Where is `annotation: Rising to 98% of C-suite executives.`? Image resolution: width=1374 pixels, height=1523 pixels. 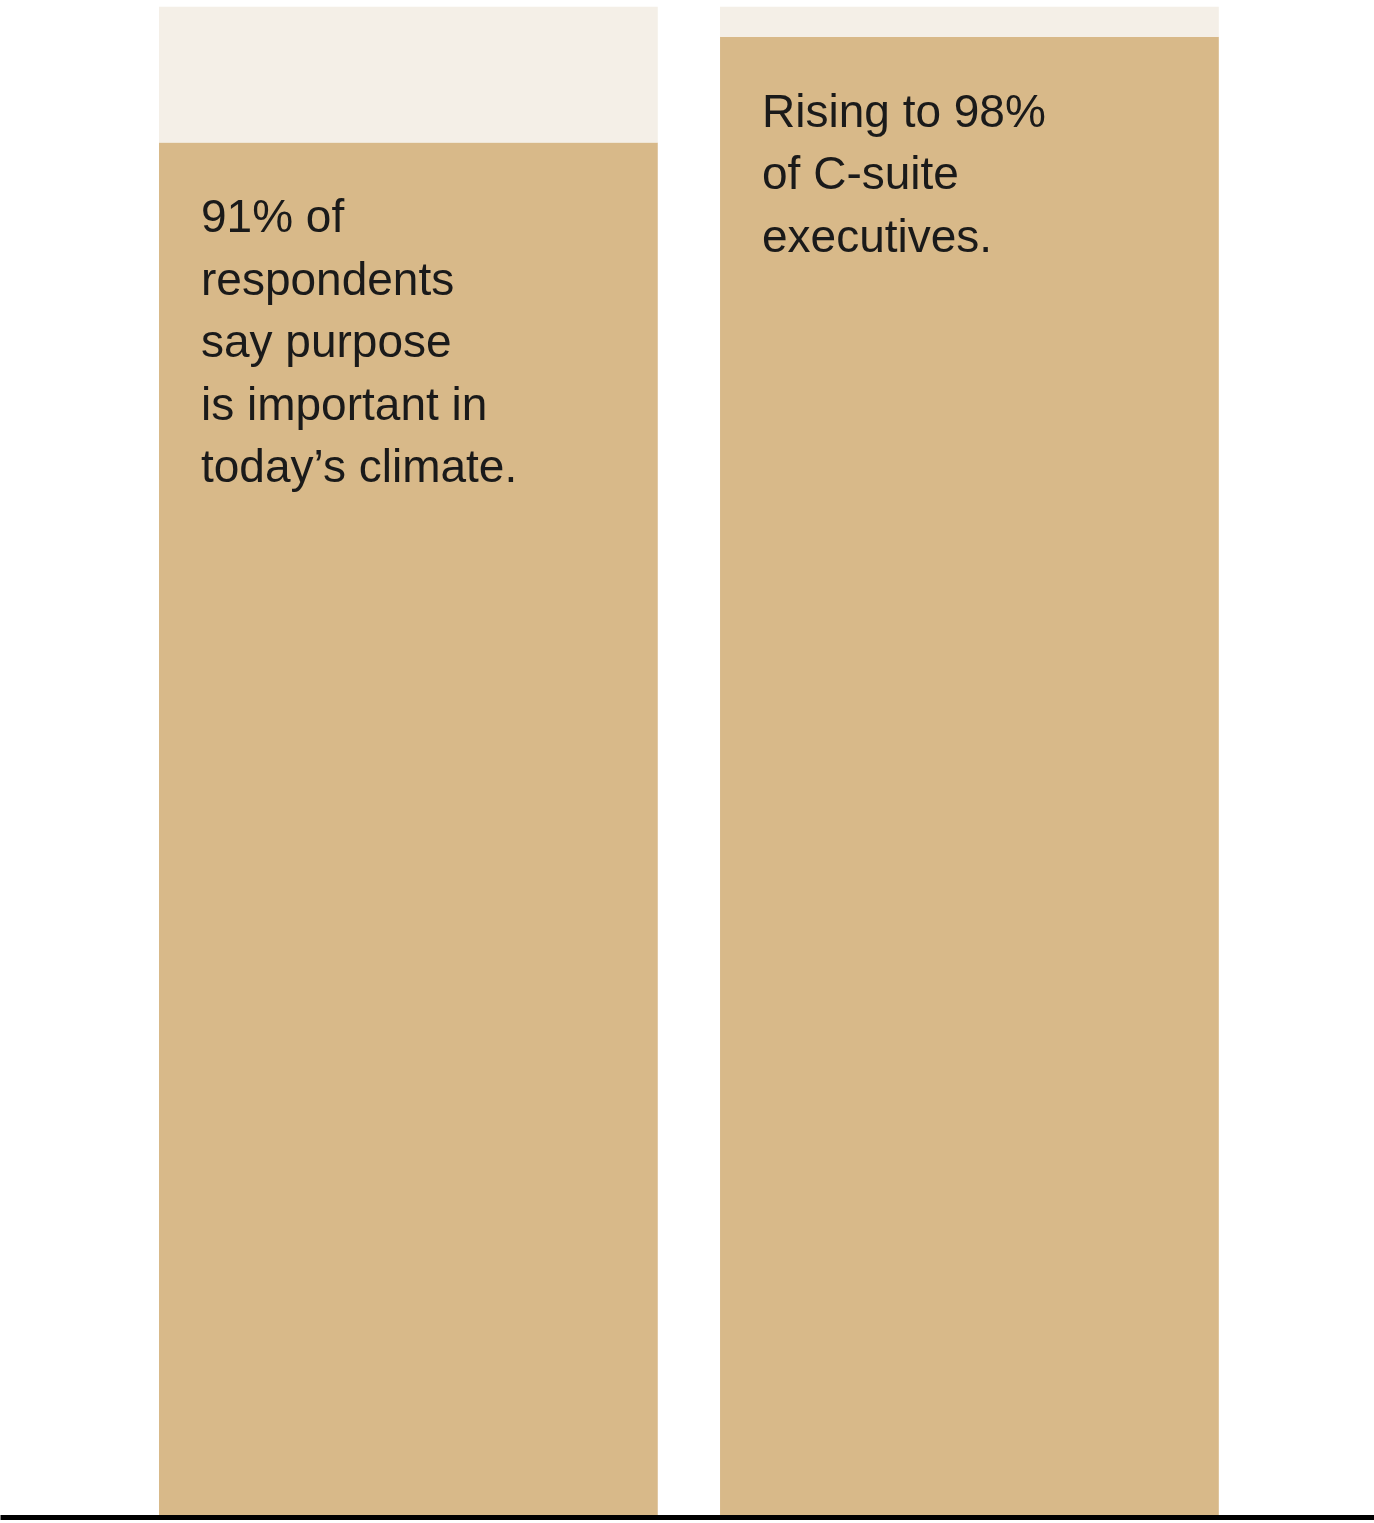
annotation: Rising to 98% of C-suite executives. is located at coordinates (904, 173).